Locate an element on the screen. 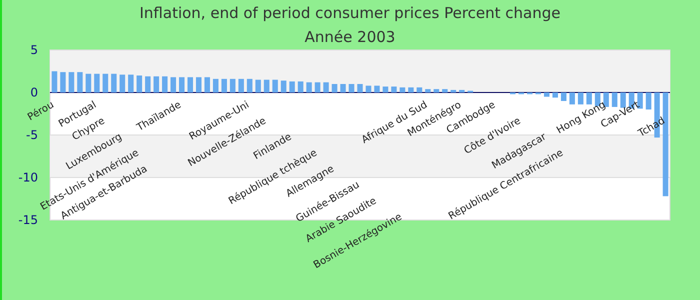  y-tick-label: 5 is located at coordinates (34, 50).